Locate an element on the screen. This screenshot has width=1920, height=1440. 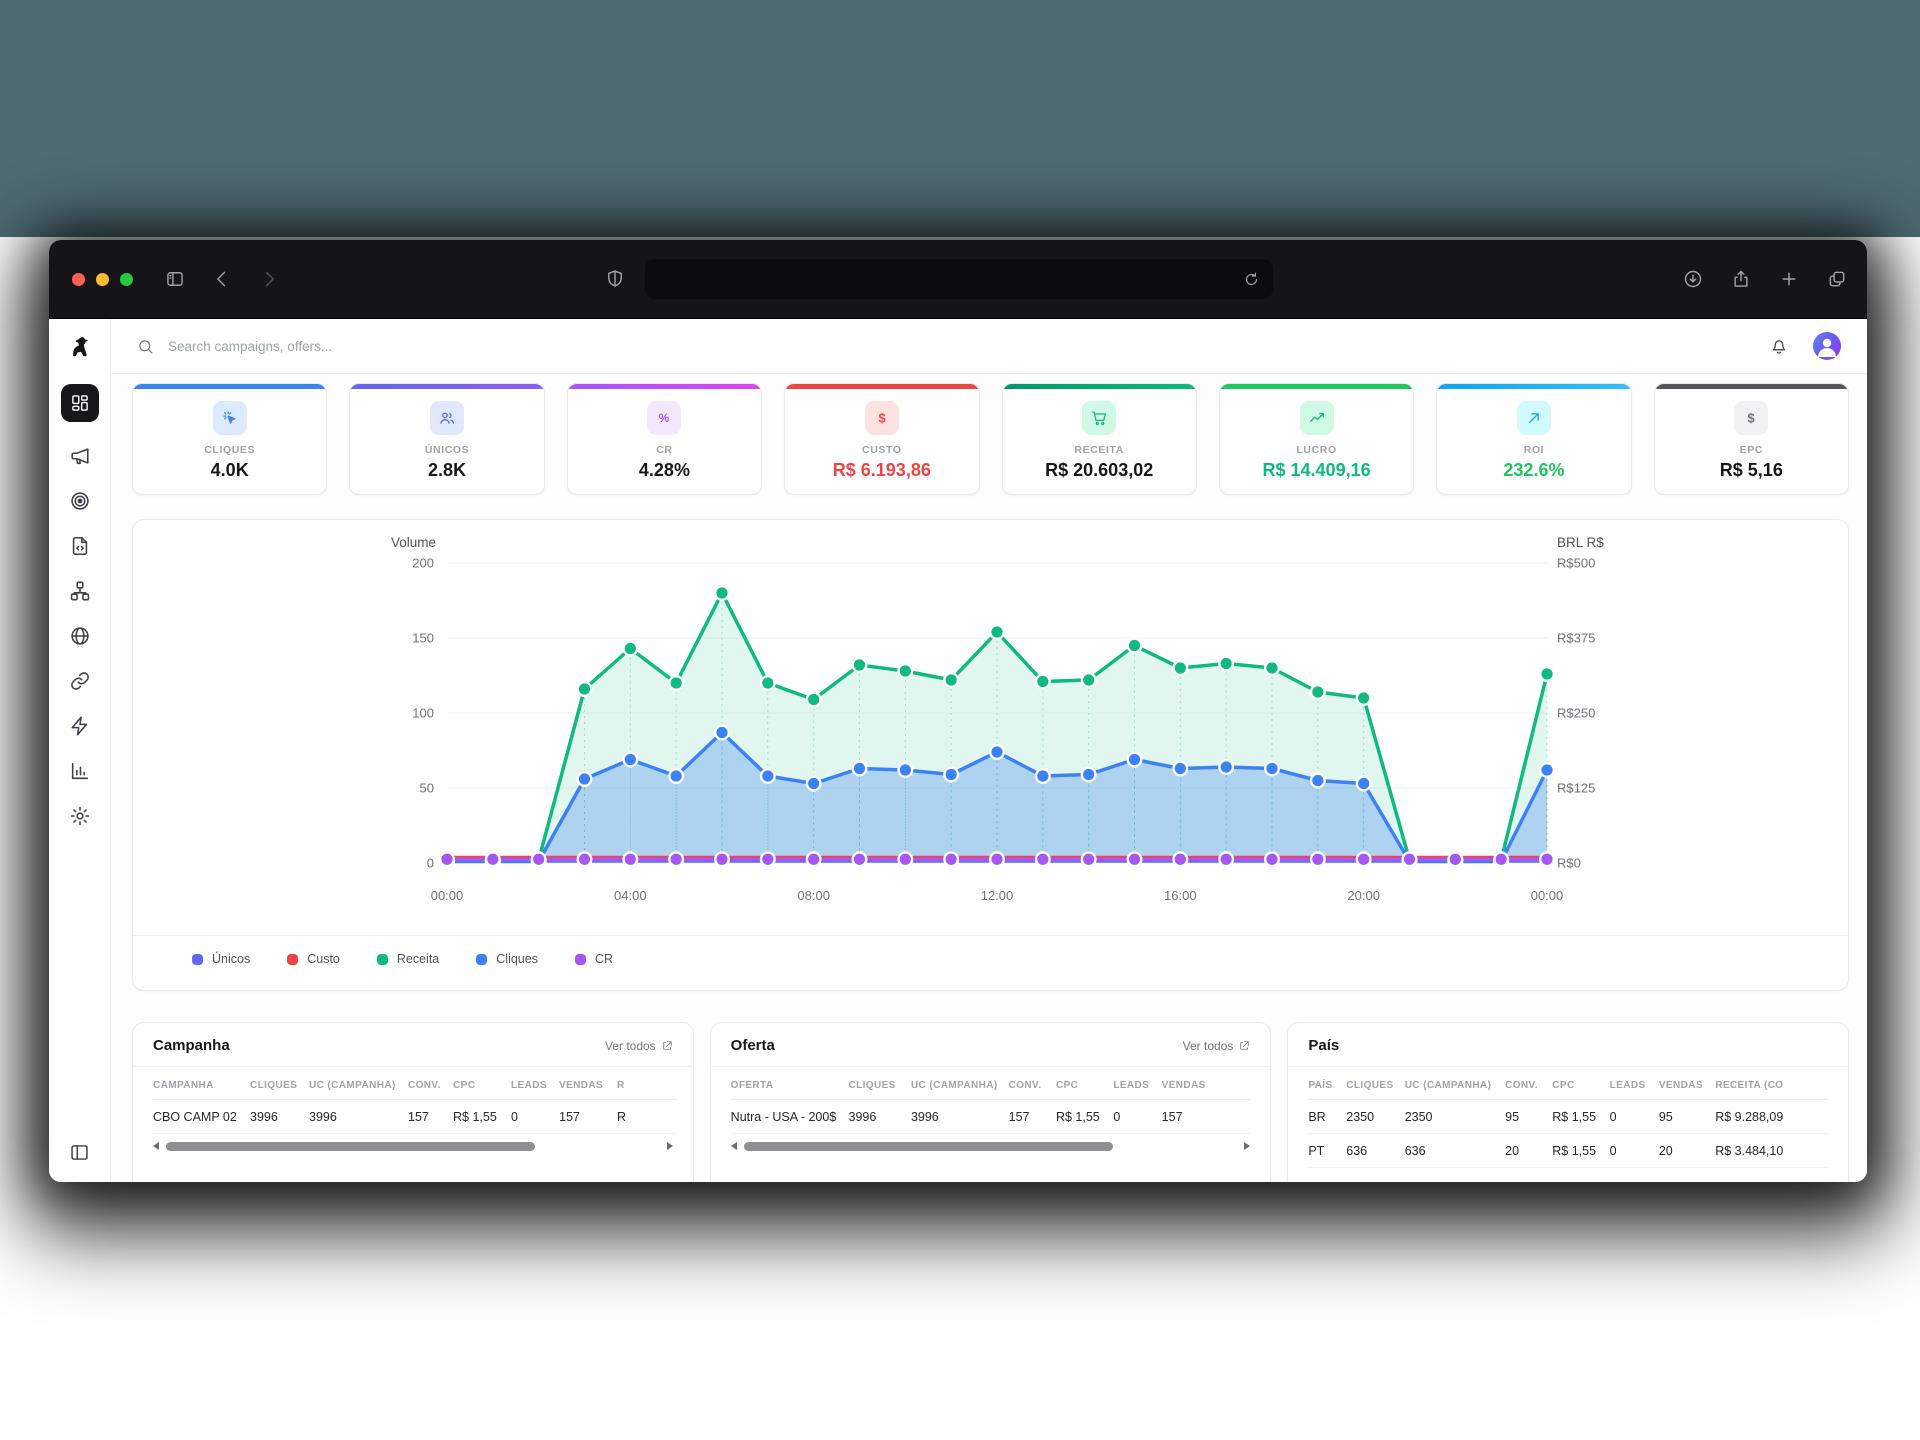
gear-icon is located at coordinates (80, 816).